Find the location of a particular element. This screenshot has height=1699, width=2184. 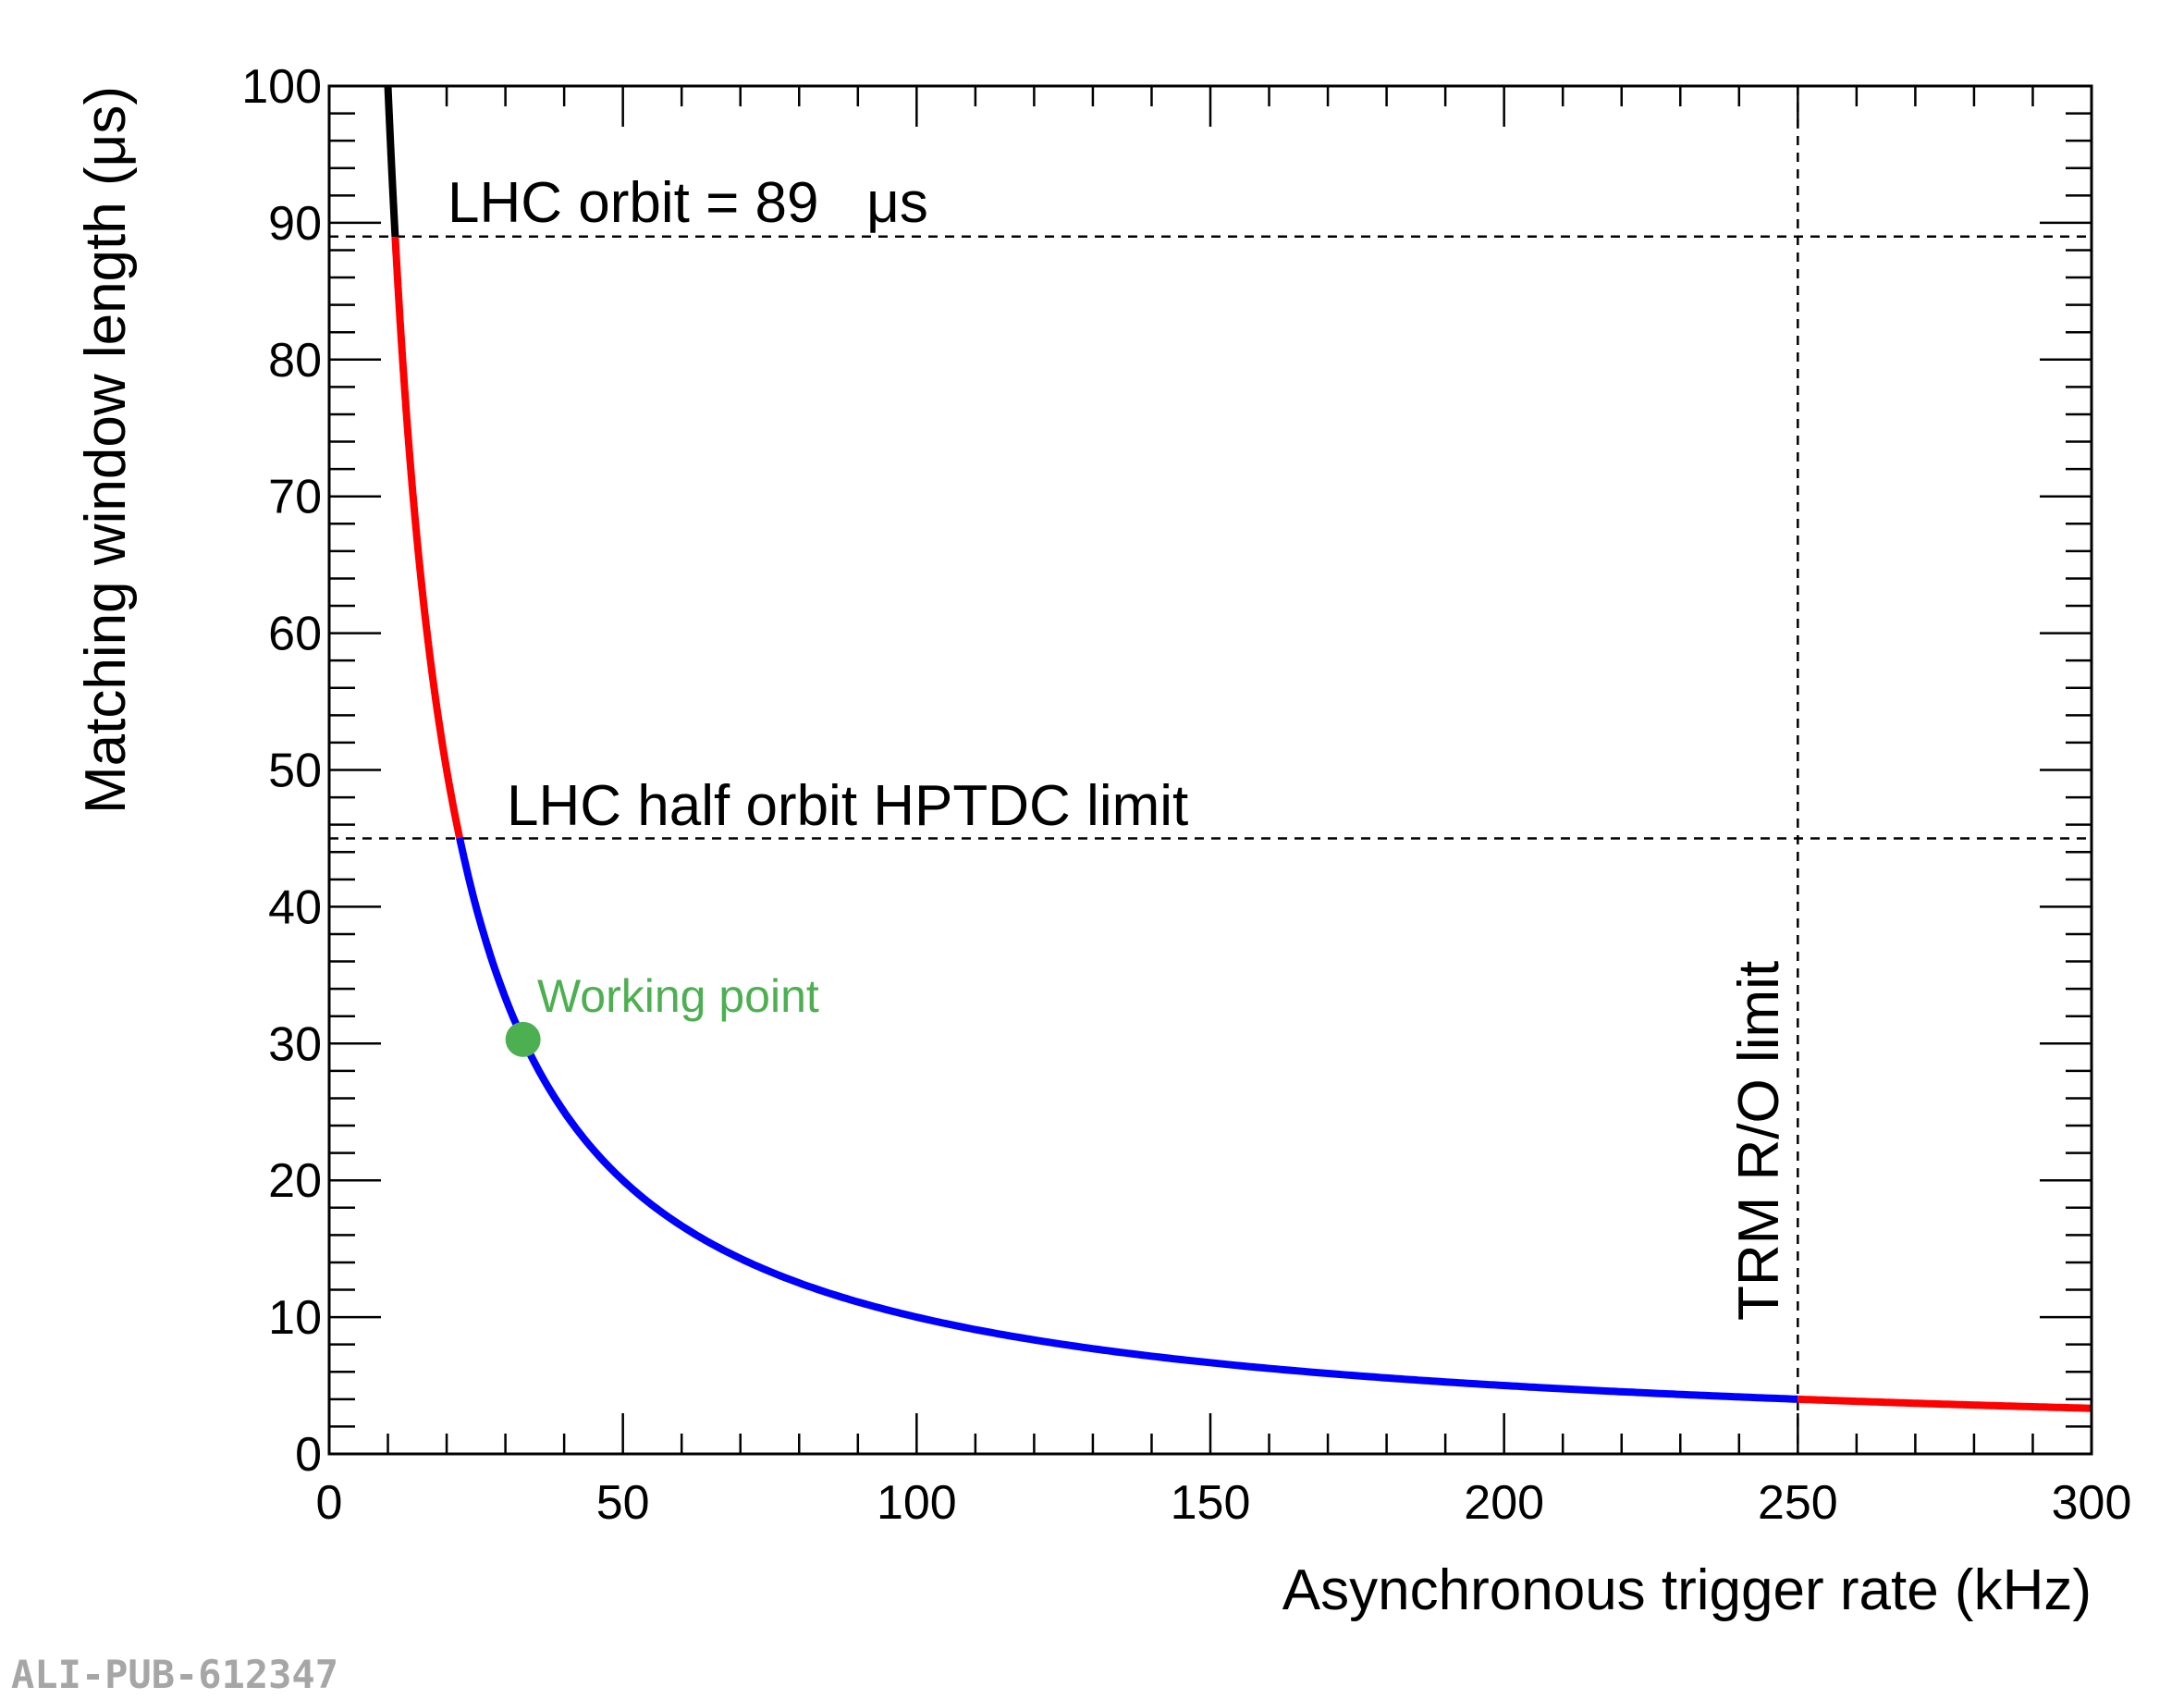

y-tick-label: 20 is located at coordinates (295, 1181).